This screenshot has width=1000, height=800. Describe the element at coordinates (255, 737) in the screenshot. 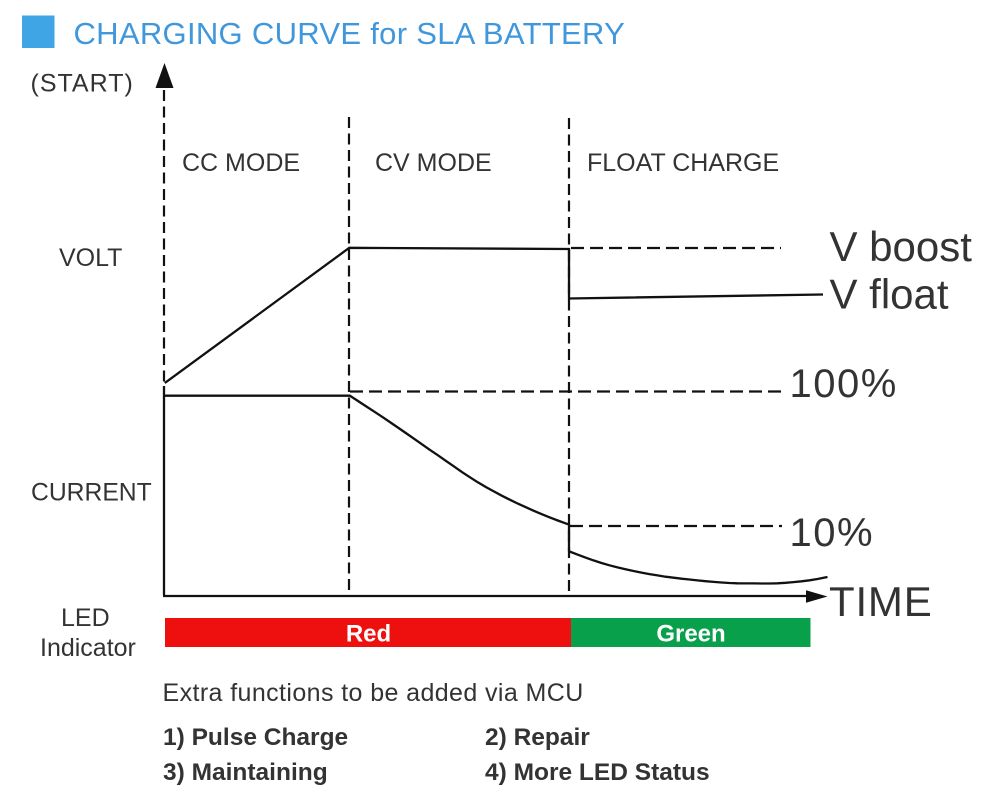

I see `svg-text: 1) Pulse Charge` at that location.